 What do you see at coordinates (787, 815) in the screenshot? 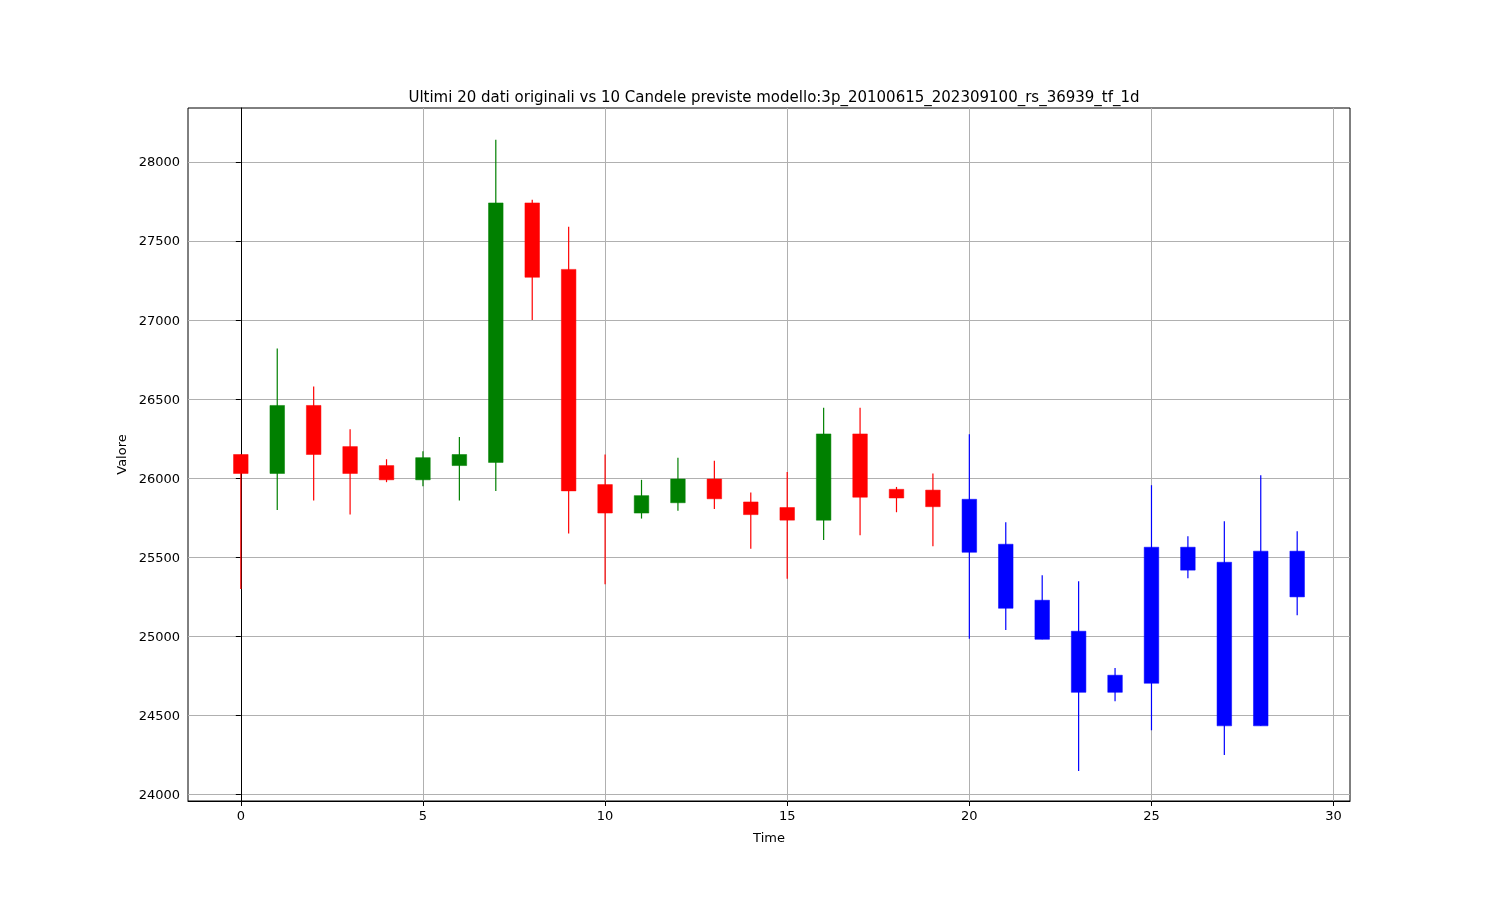
I see `x-tick-label: 15` at bounding box center [787, 815].